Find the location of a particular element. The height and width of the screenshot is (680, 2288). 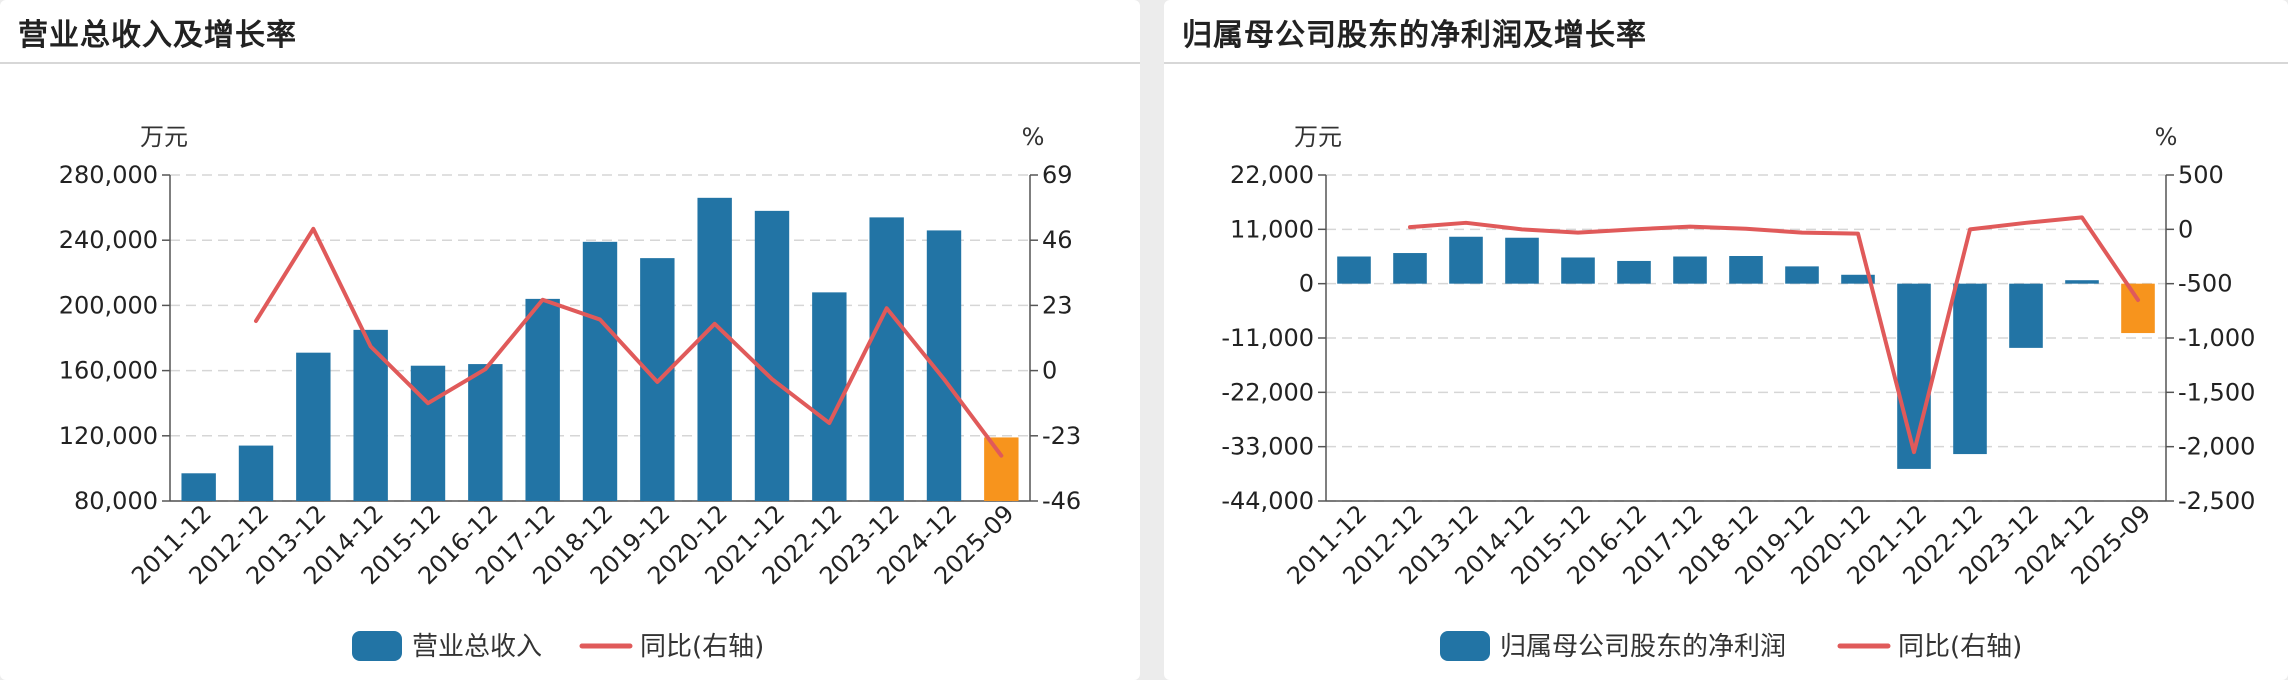

left-tick-label: -22,000 is located at coordinates (1267, 392).